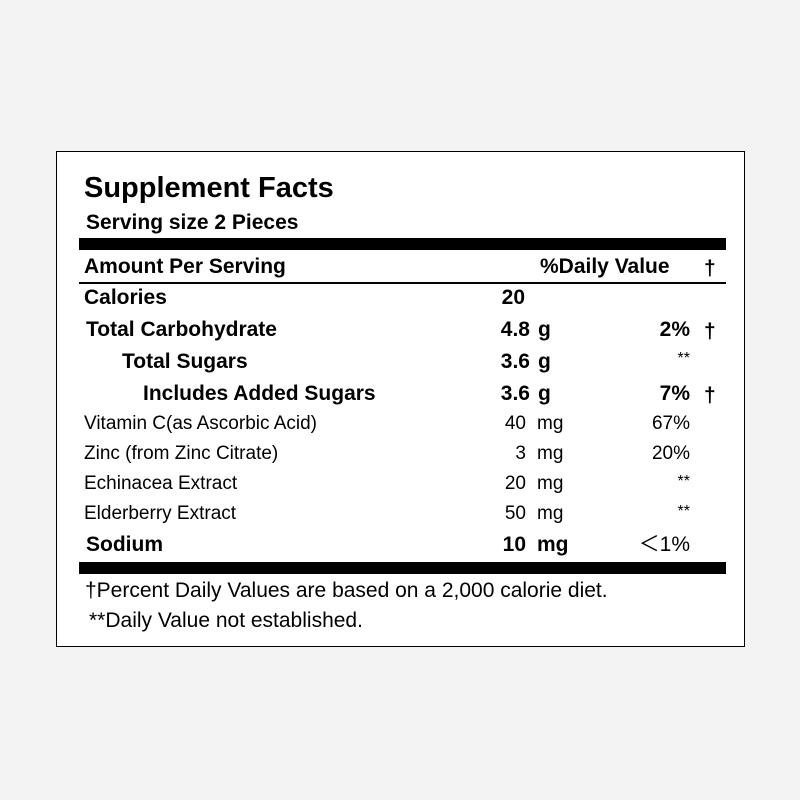 The width and height of the screenshot is (800, 800). I want to click on serving-size: Serving size 2 Pieces, so click(192, 222).